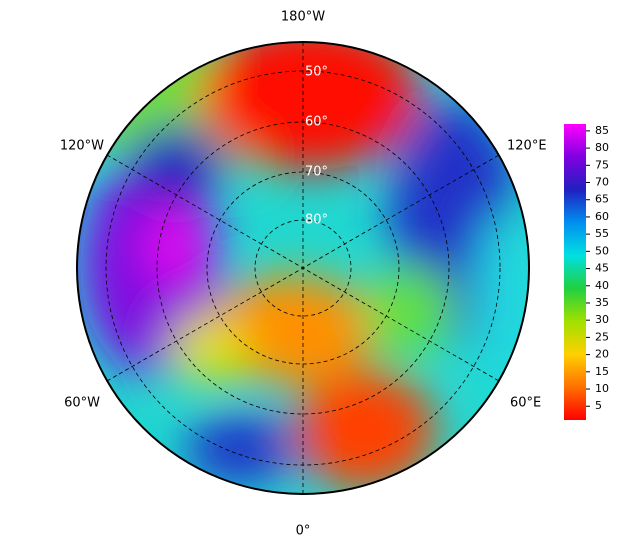  Describe the element at coordinates (527, 146) in the screenshot. I see `lon-label: 120°E` at that location.